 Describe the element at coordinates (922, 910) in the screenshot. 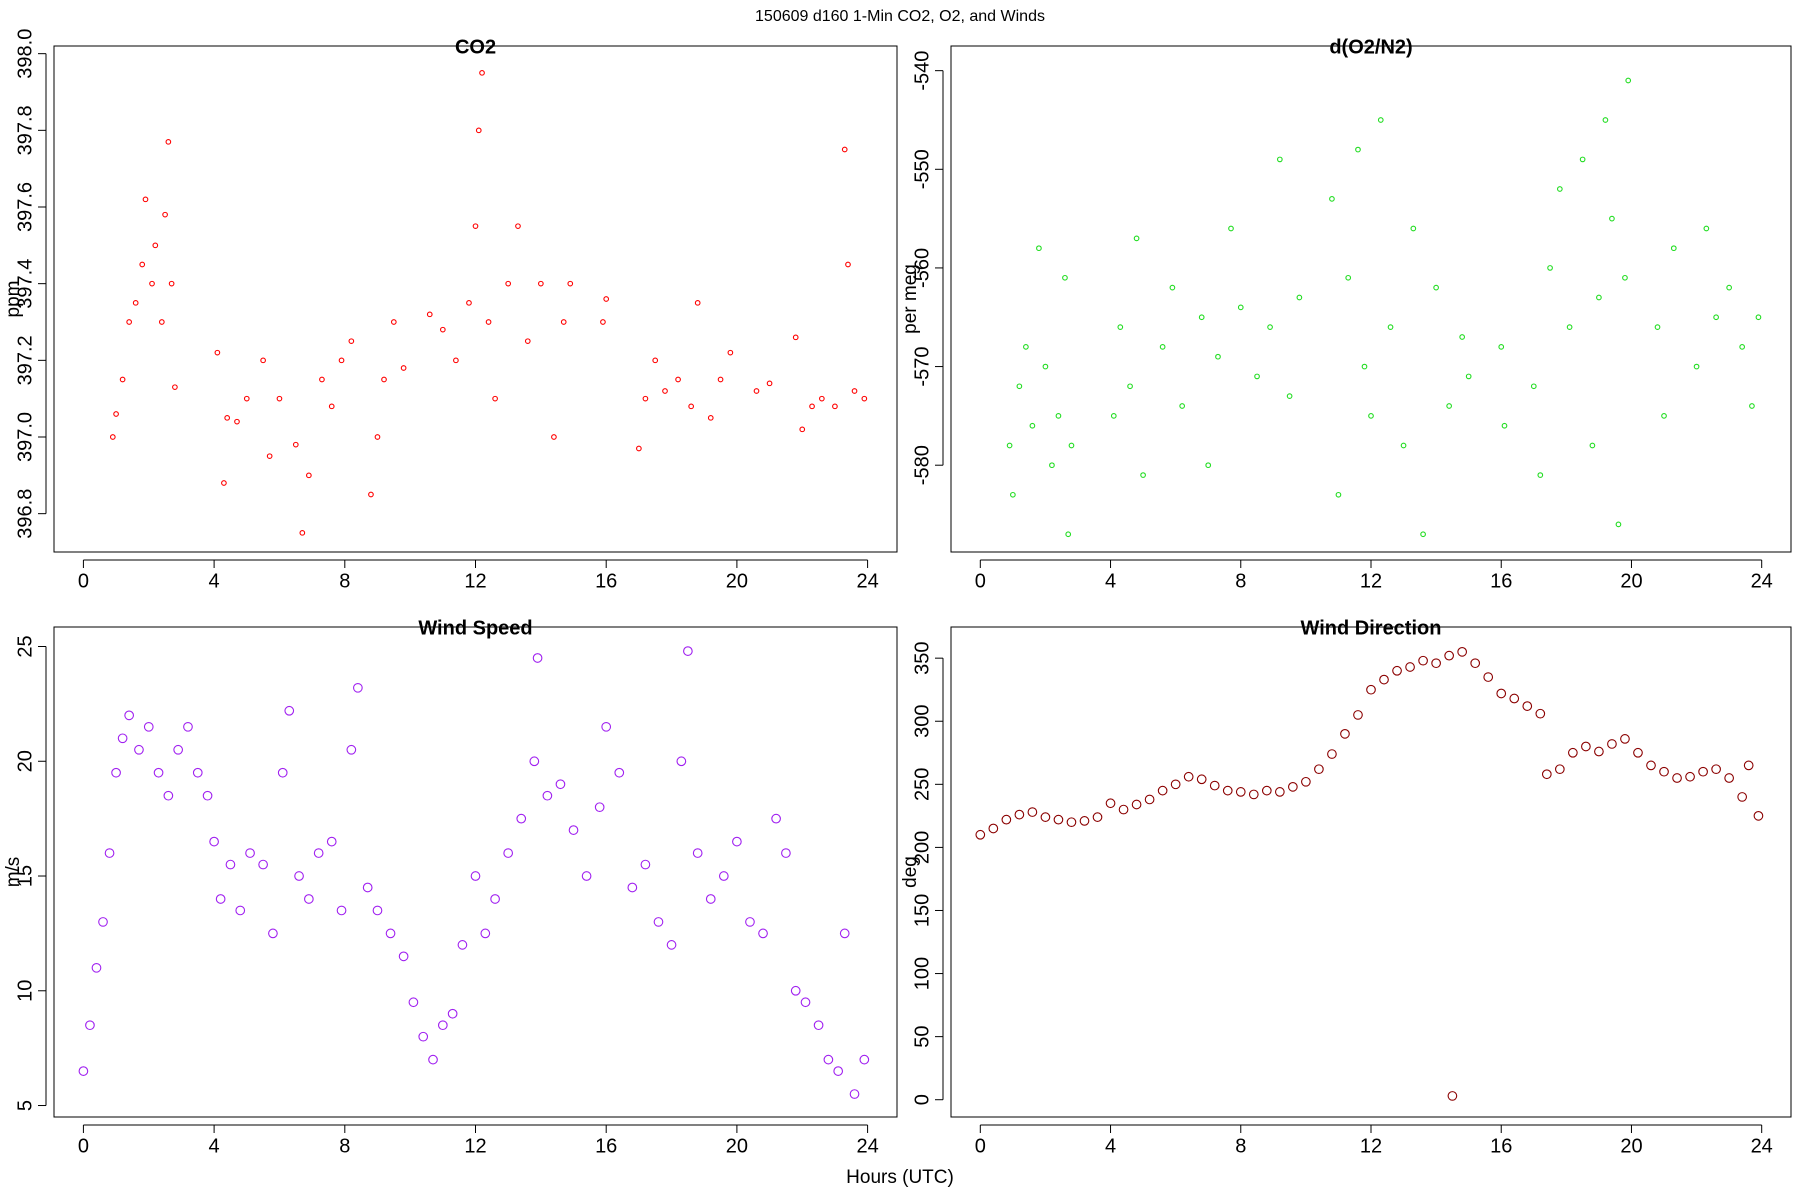

I see `y-tick-label: 150` at that location.